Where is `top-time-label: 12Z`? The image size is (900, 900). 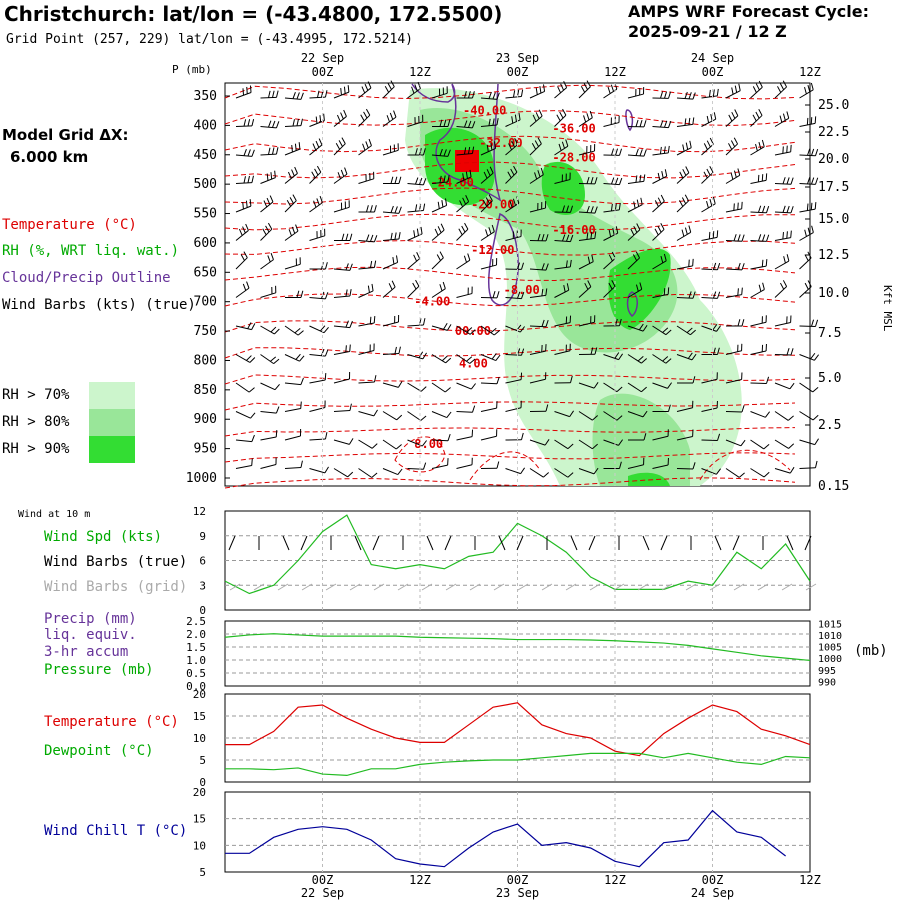 top-time-label: 12Z is located at coordinates (810, 72).